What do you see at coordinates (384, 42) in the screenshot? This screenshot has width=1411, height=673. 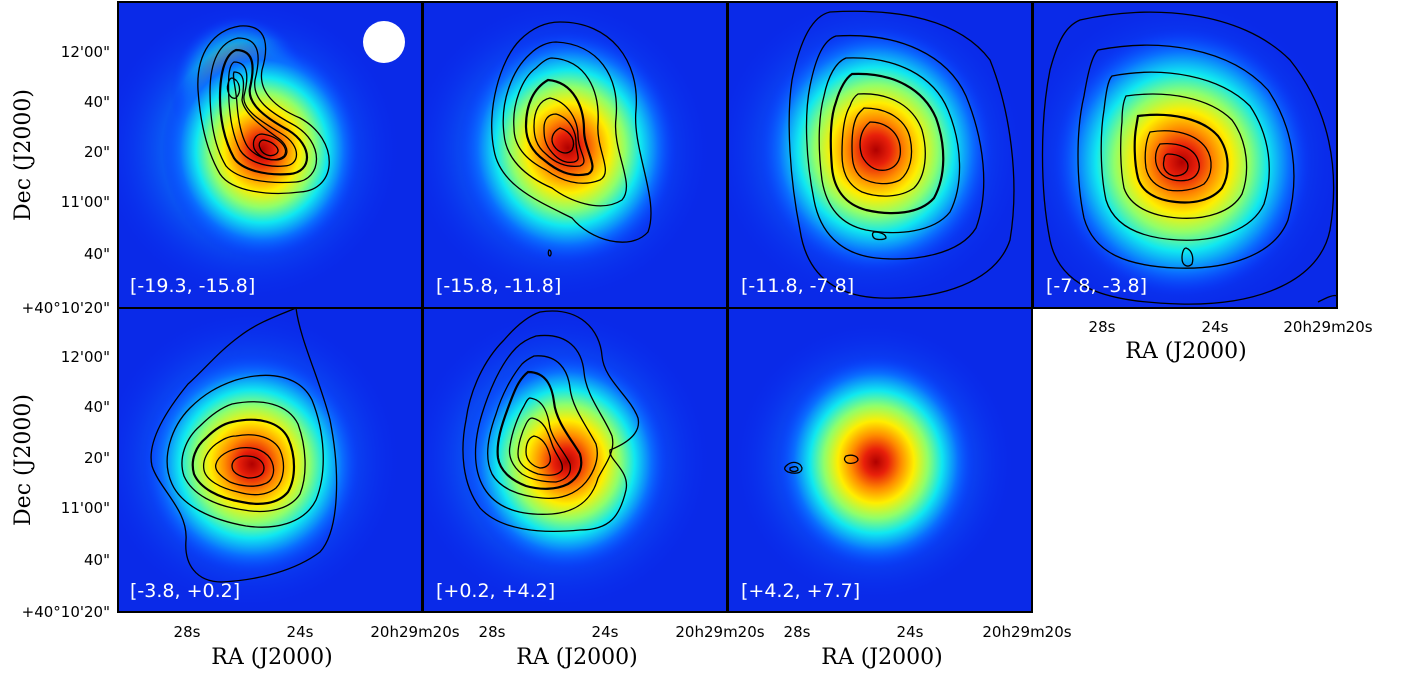 I see `beam-circle` at bounding box center [384, 42].